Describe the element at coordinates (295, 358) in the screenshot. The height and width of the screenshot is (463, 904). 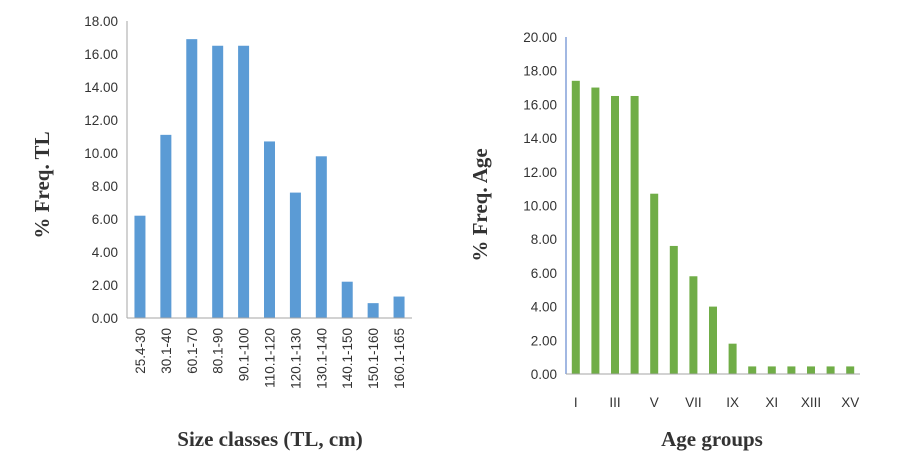
I see `size-class-x-tick-label: 120.1-130` at that location.